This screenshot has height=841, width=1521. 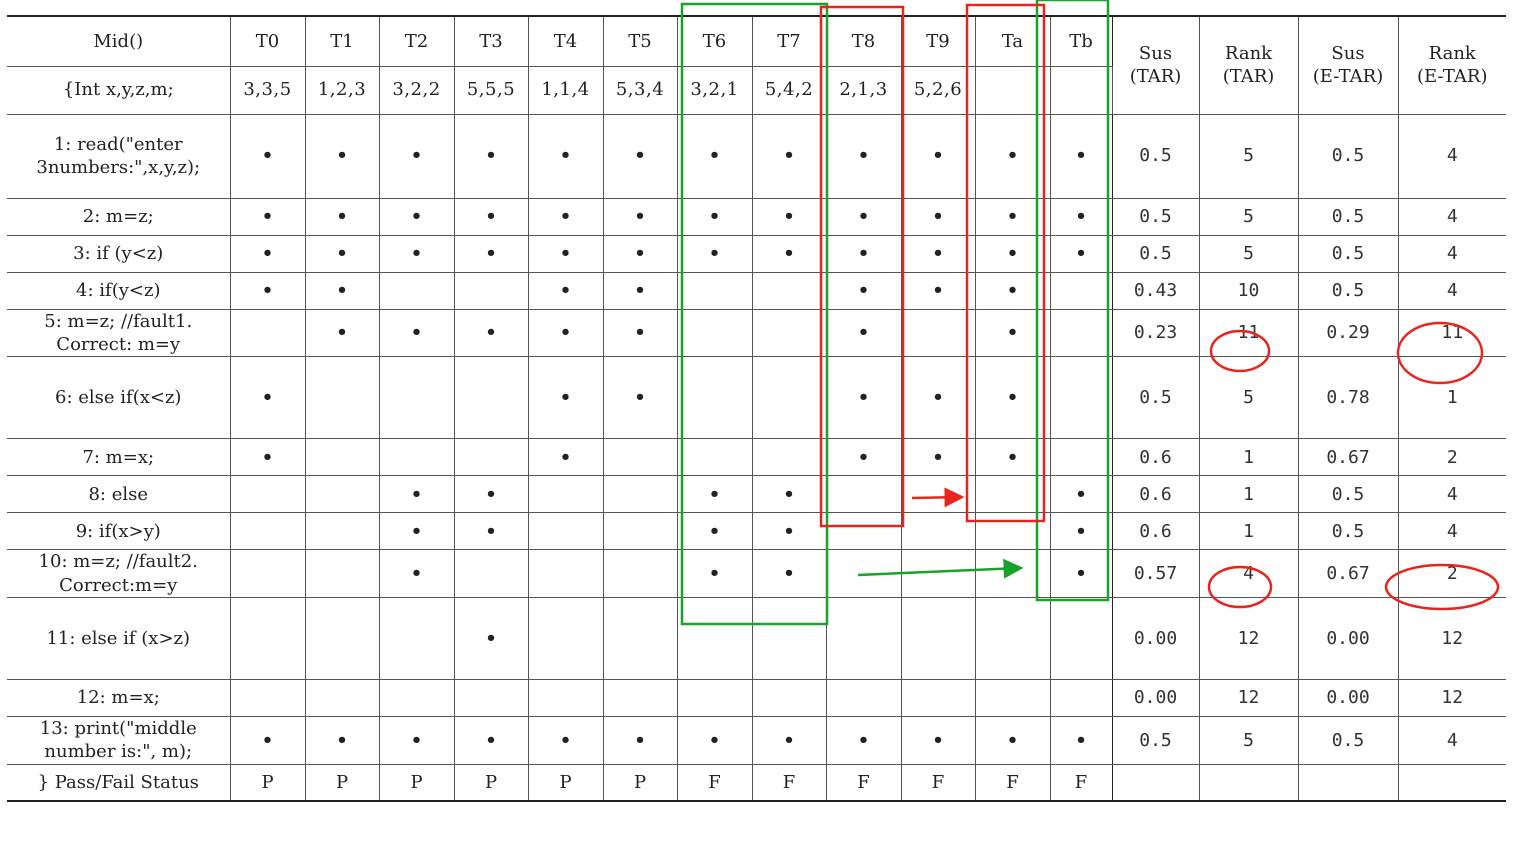 What do you see at coordinates (1155, 639) in the screenshot?
I see `sus-tar-value: 0.00` at bounding box center [1155, 639].